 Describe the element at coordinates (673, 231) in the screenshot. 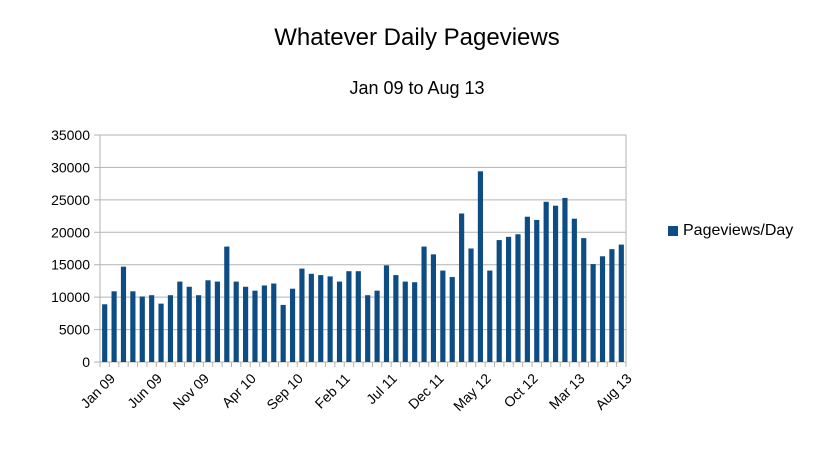

I see `legend-swatch` at that location.